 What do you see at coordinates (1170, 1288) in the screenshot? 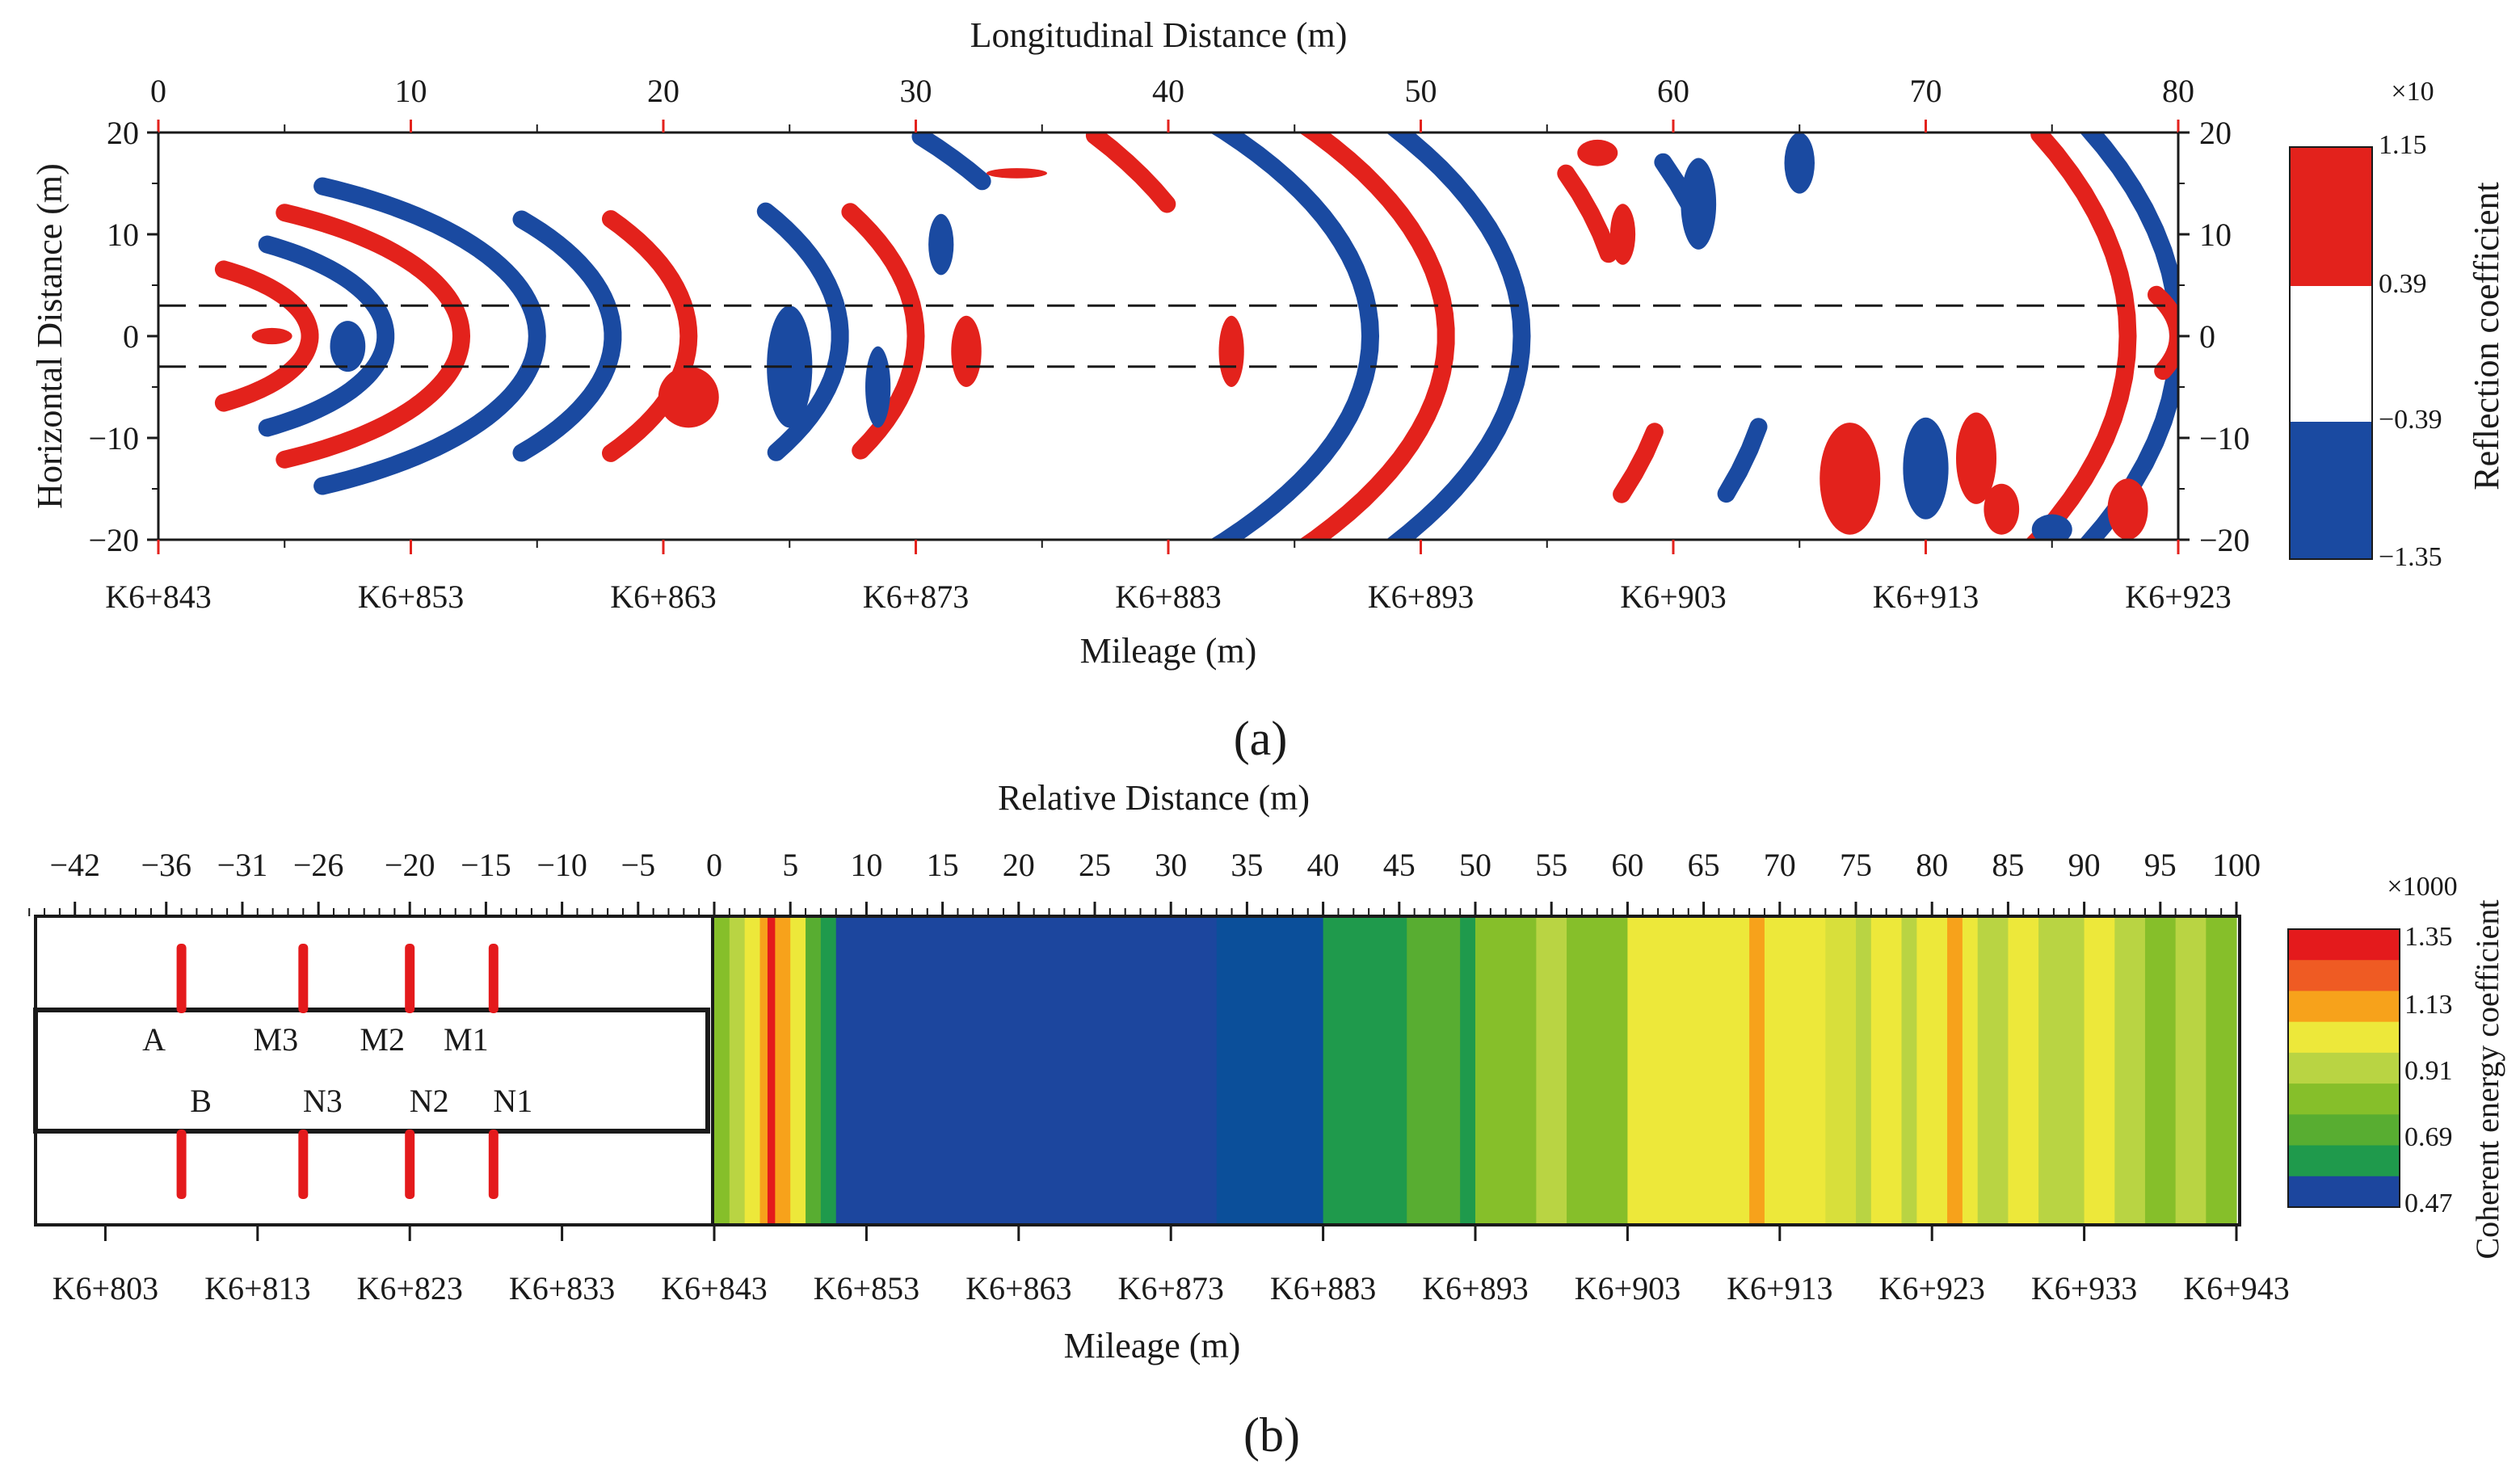
I see `mileage-axis-tick-label: K6+873` at bounding box center [1170, 1288].